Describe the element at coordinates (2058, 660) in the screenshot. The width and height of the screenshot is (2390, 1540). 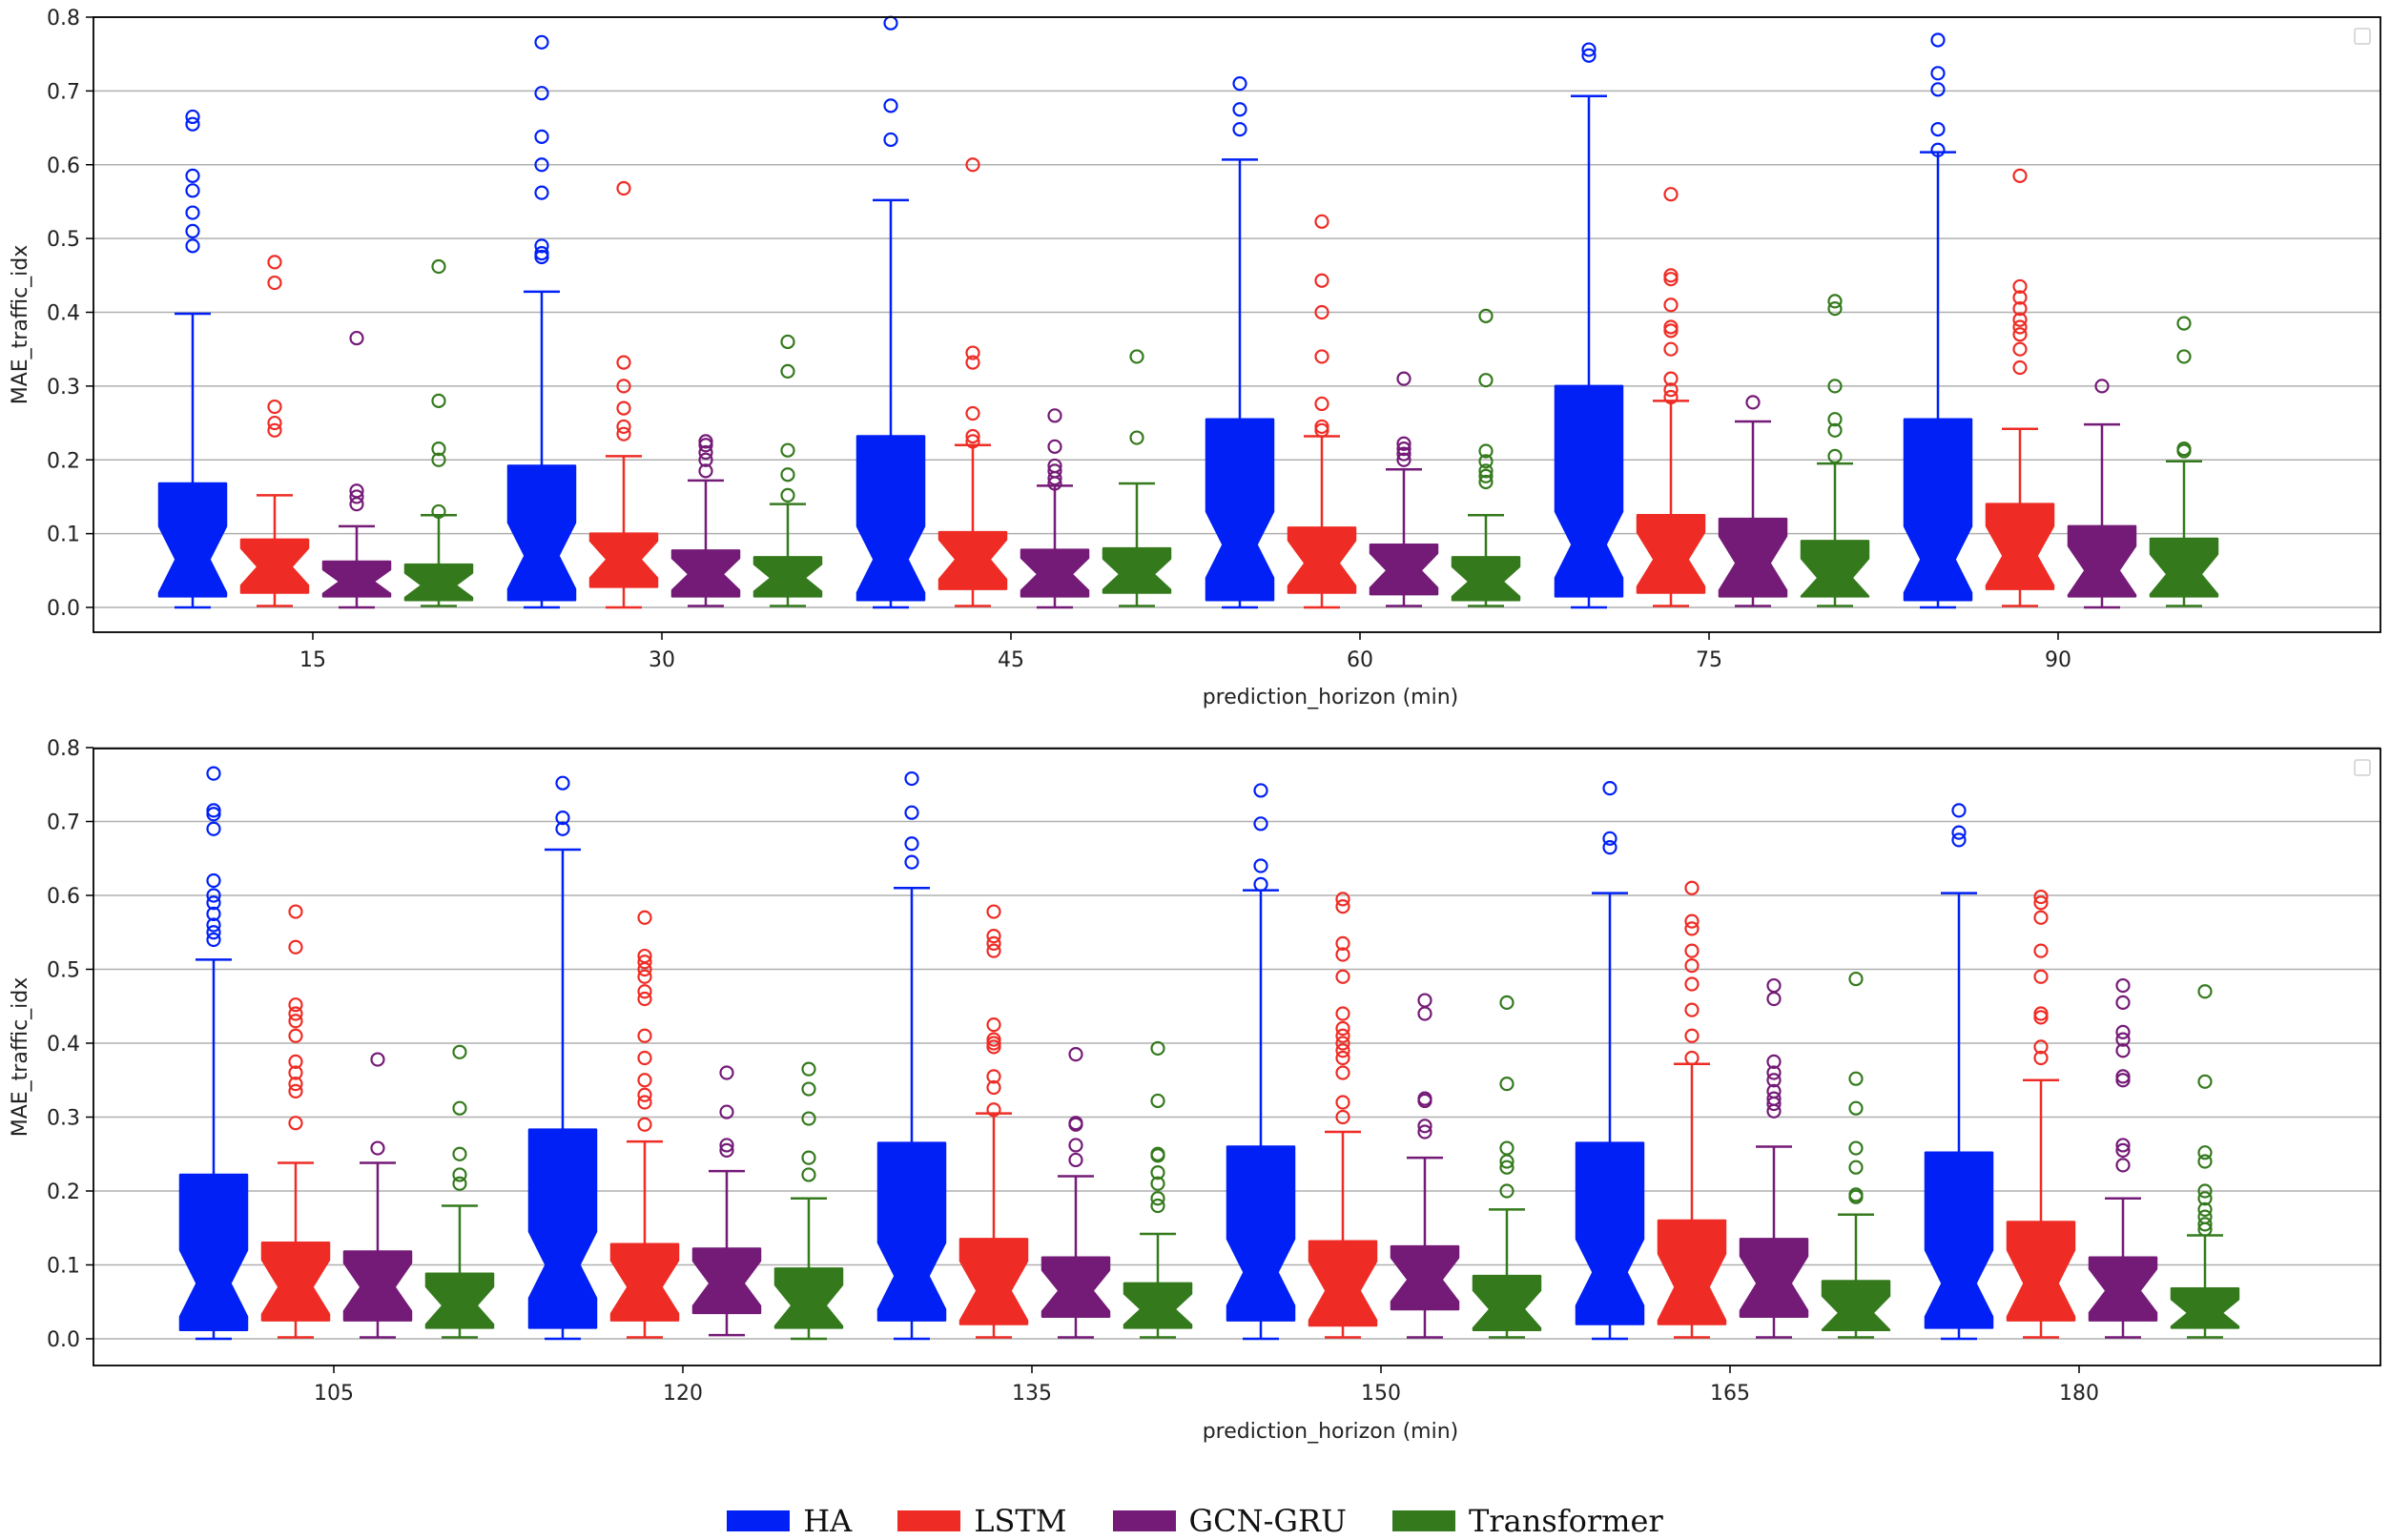
I see `x-tick-label: 90` at that location.